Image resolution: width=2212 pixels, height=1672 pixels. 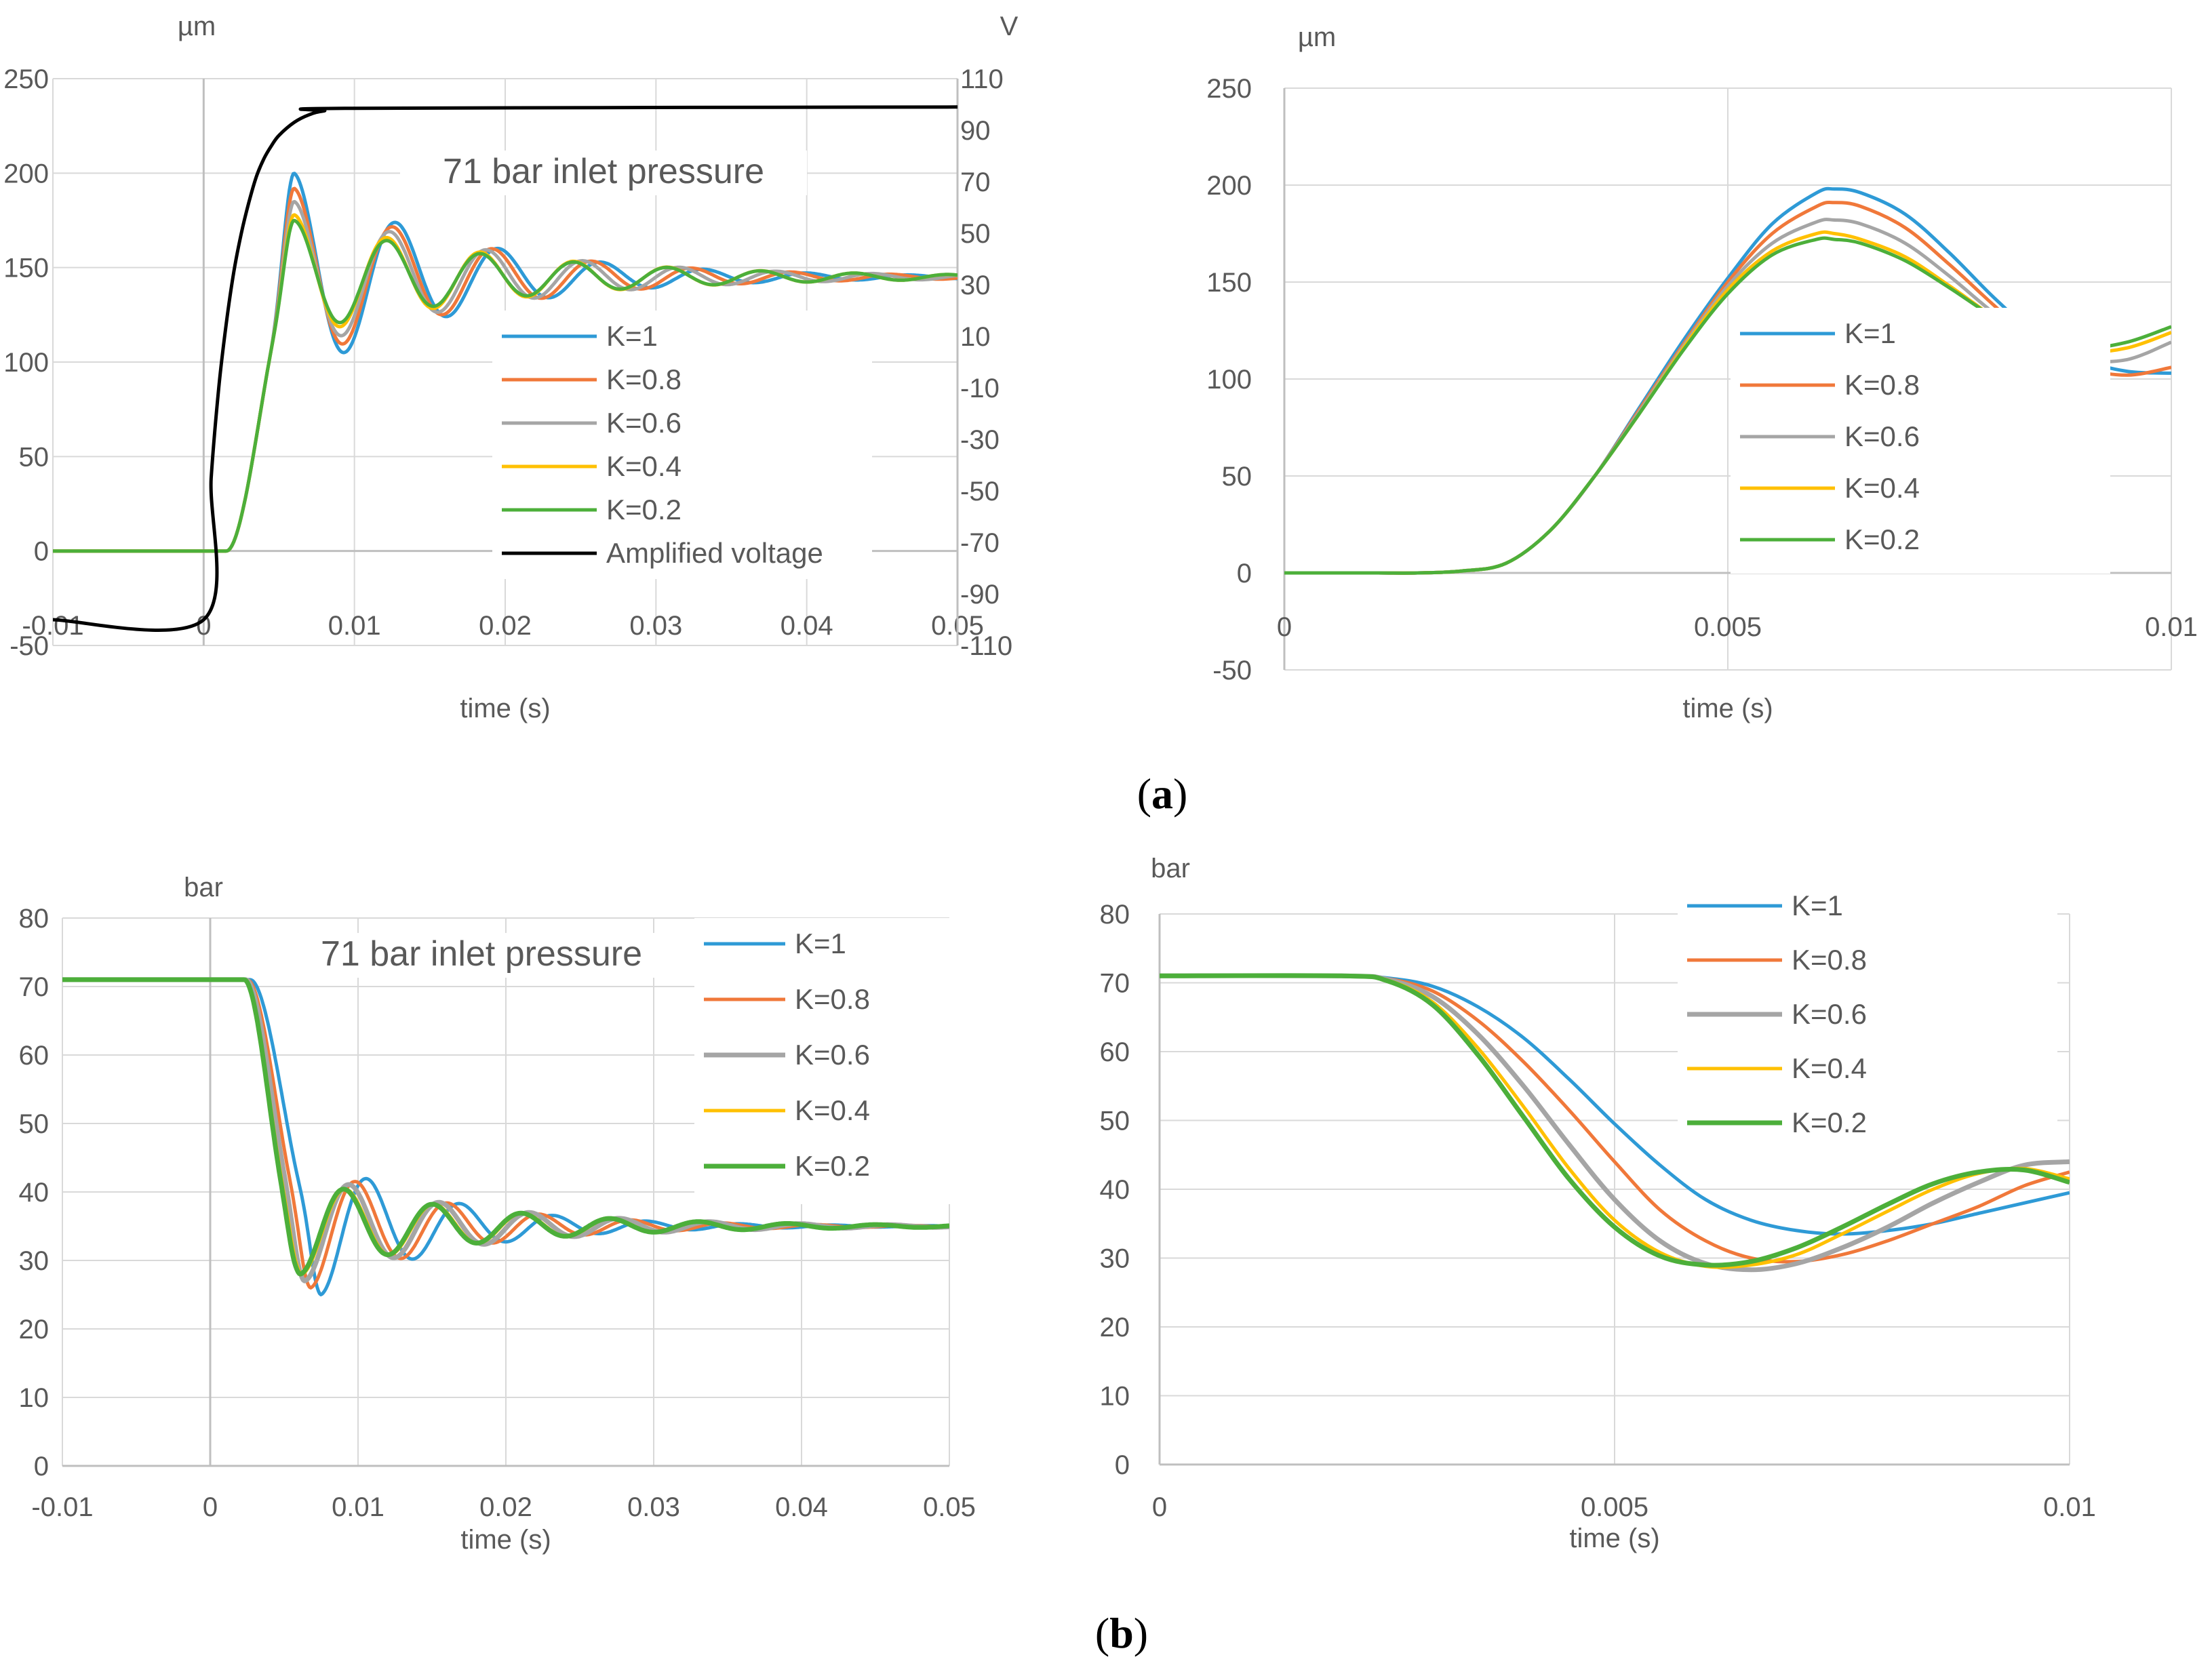 I want to click on y2-unit-label: V, so click(x=1010, y=26).